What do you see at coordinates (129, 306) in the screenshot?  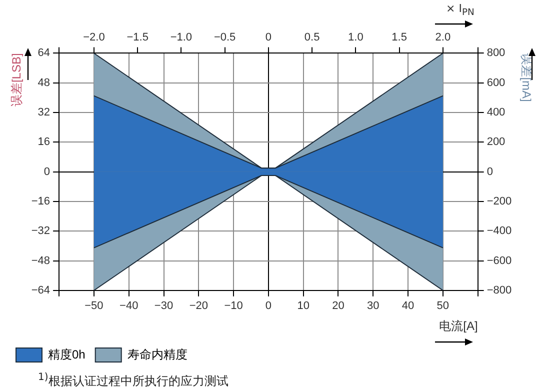 I see `x-tick-label: −40` at bounding box center [129, 306].